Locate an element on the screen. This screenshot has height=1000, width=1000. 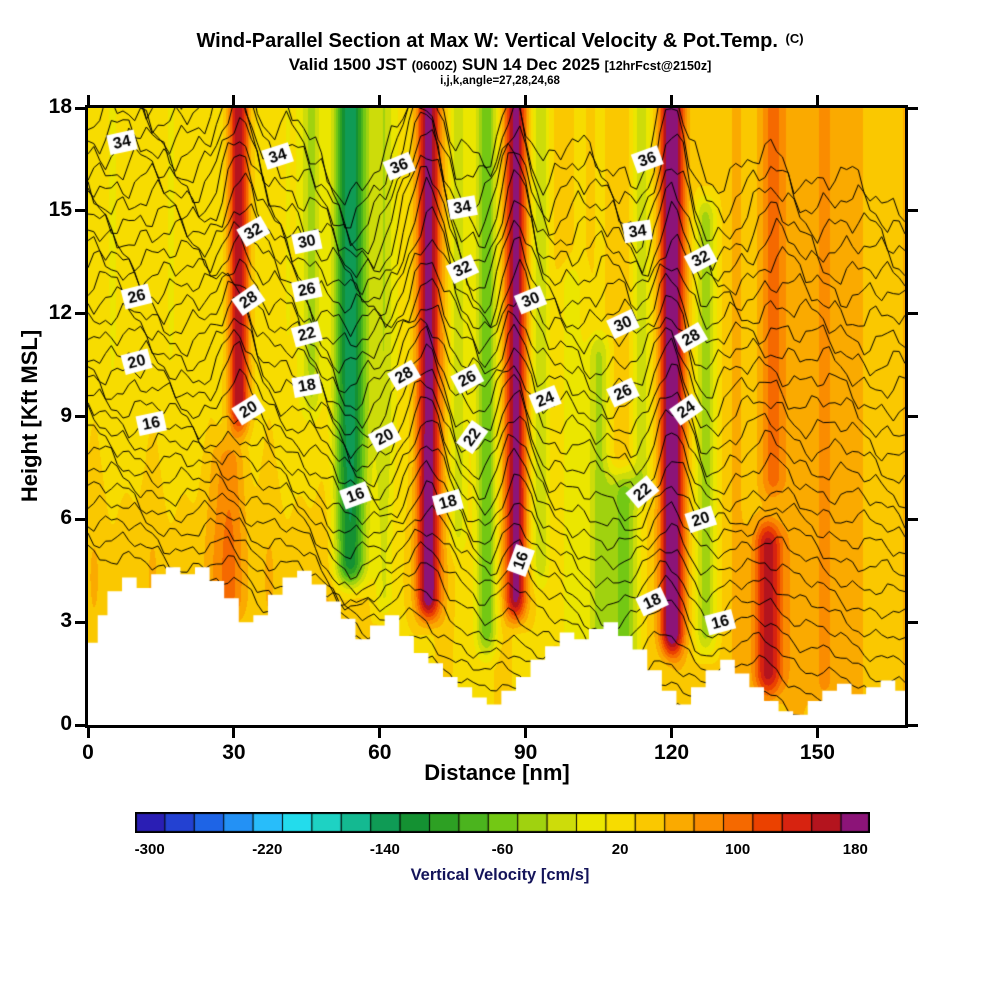
x-axis-title: Distance [nm] is located at coordinates (497, 772).